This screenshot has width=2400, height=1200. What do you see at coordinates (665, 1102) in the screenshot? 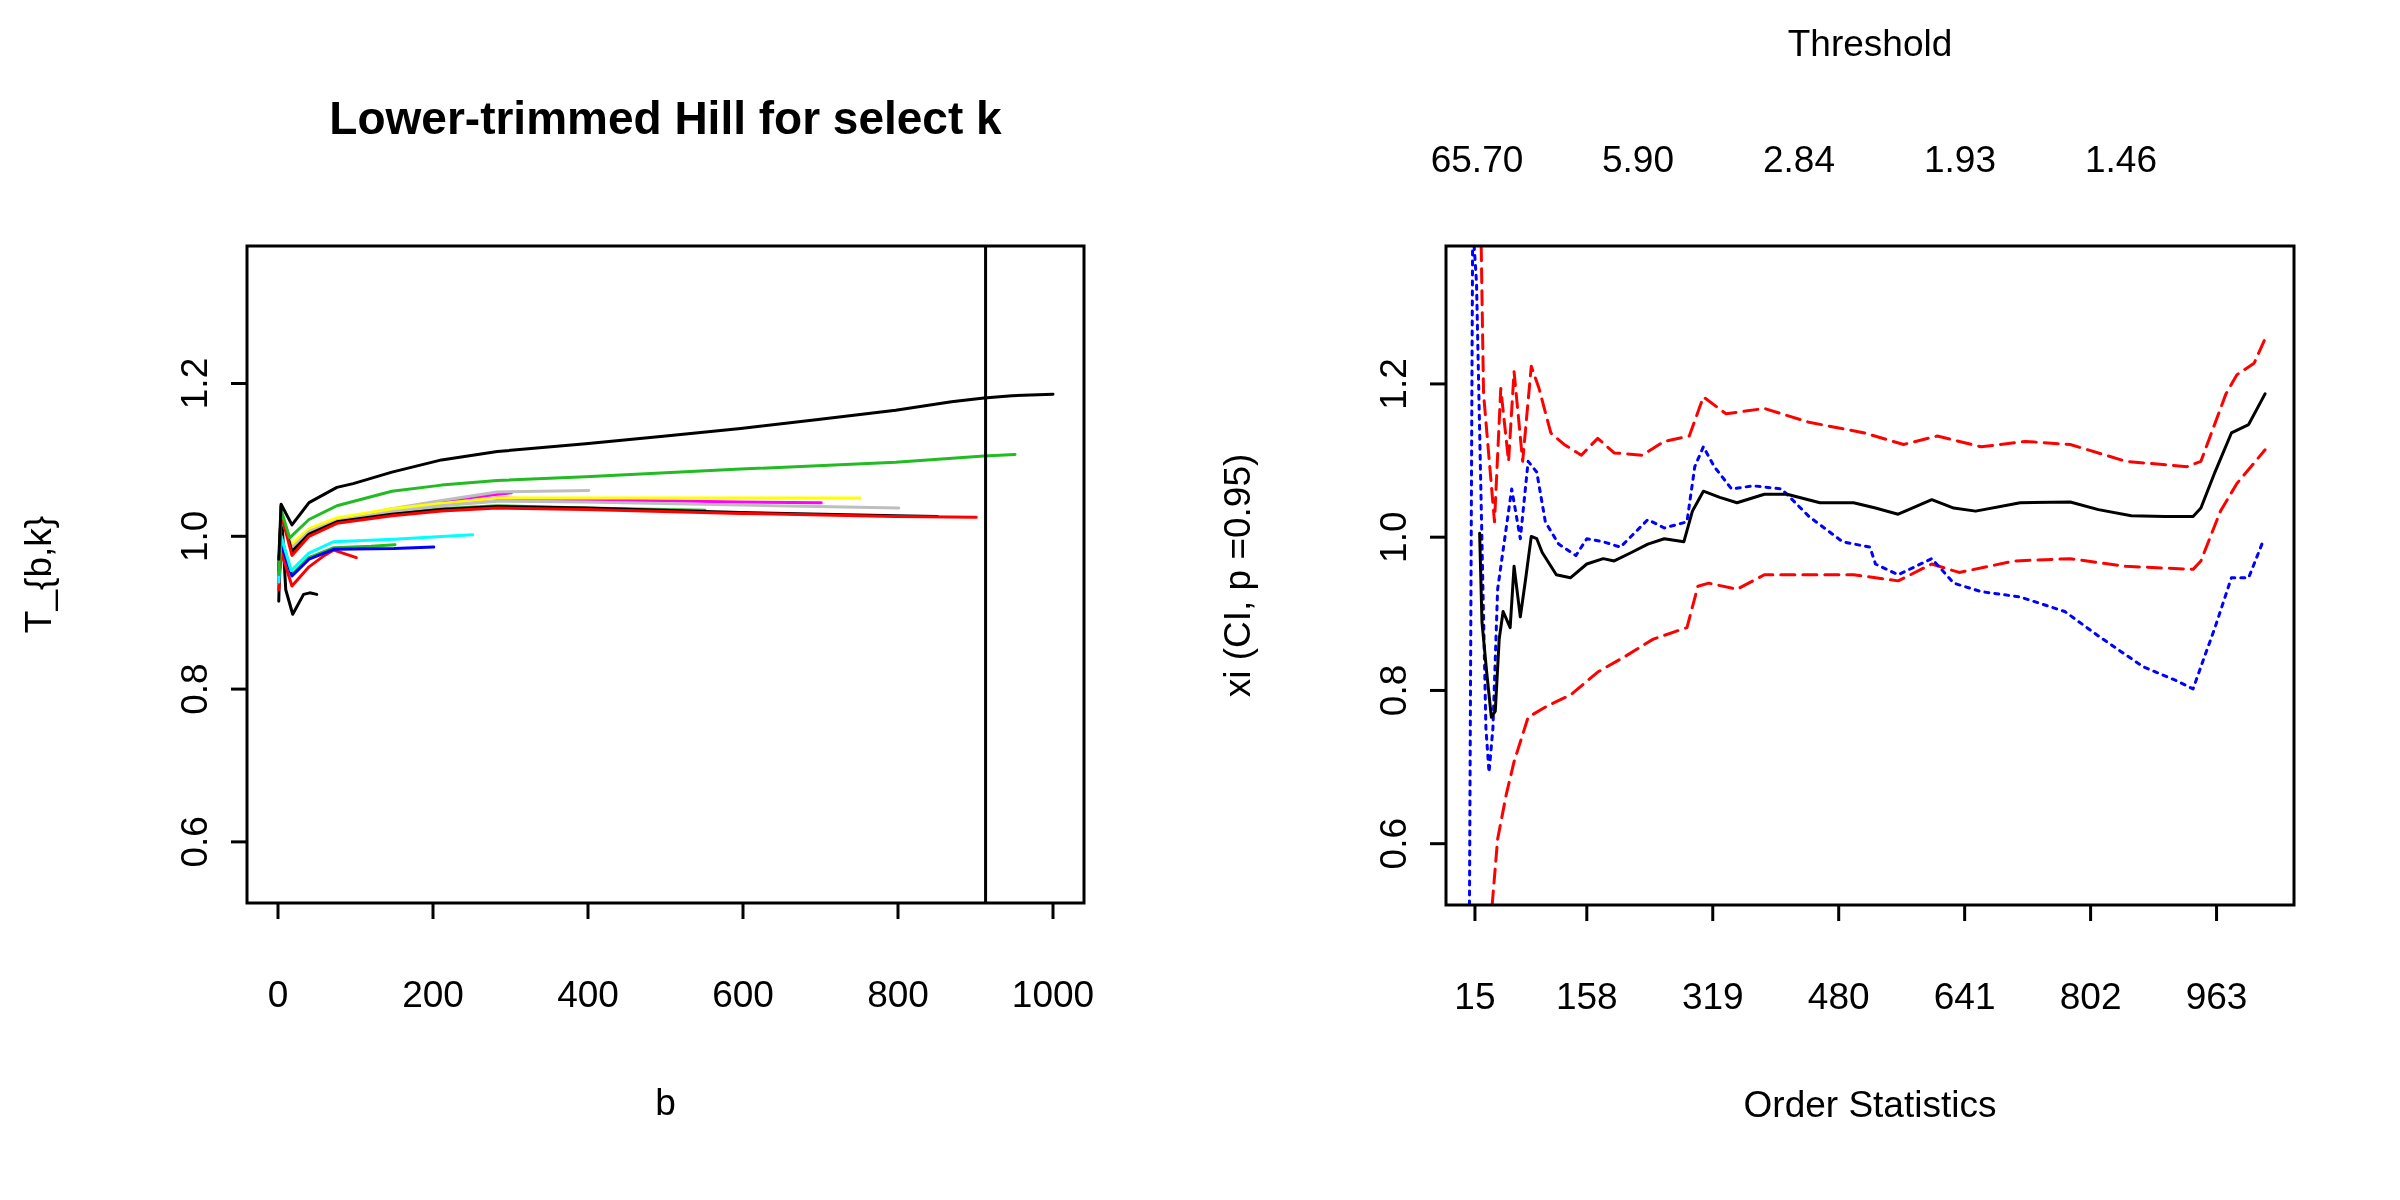
I see `x-axis-title: b` at bounding box center [665, 1102].